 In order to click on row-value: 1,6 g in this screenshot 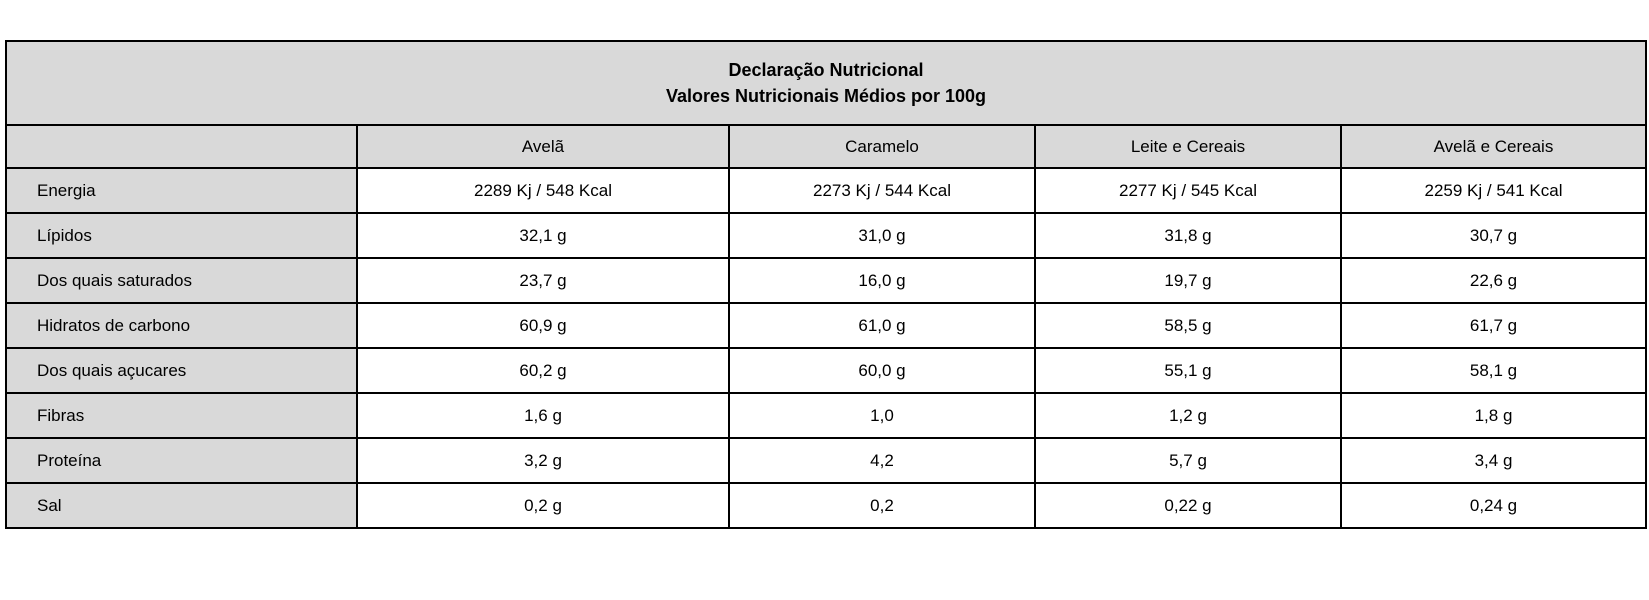, I will do `click(543, 415)`.